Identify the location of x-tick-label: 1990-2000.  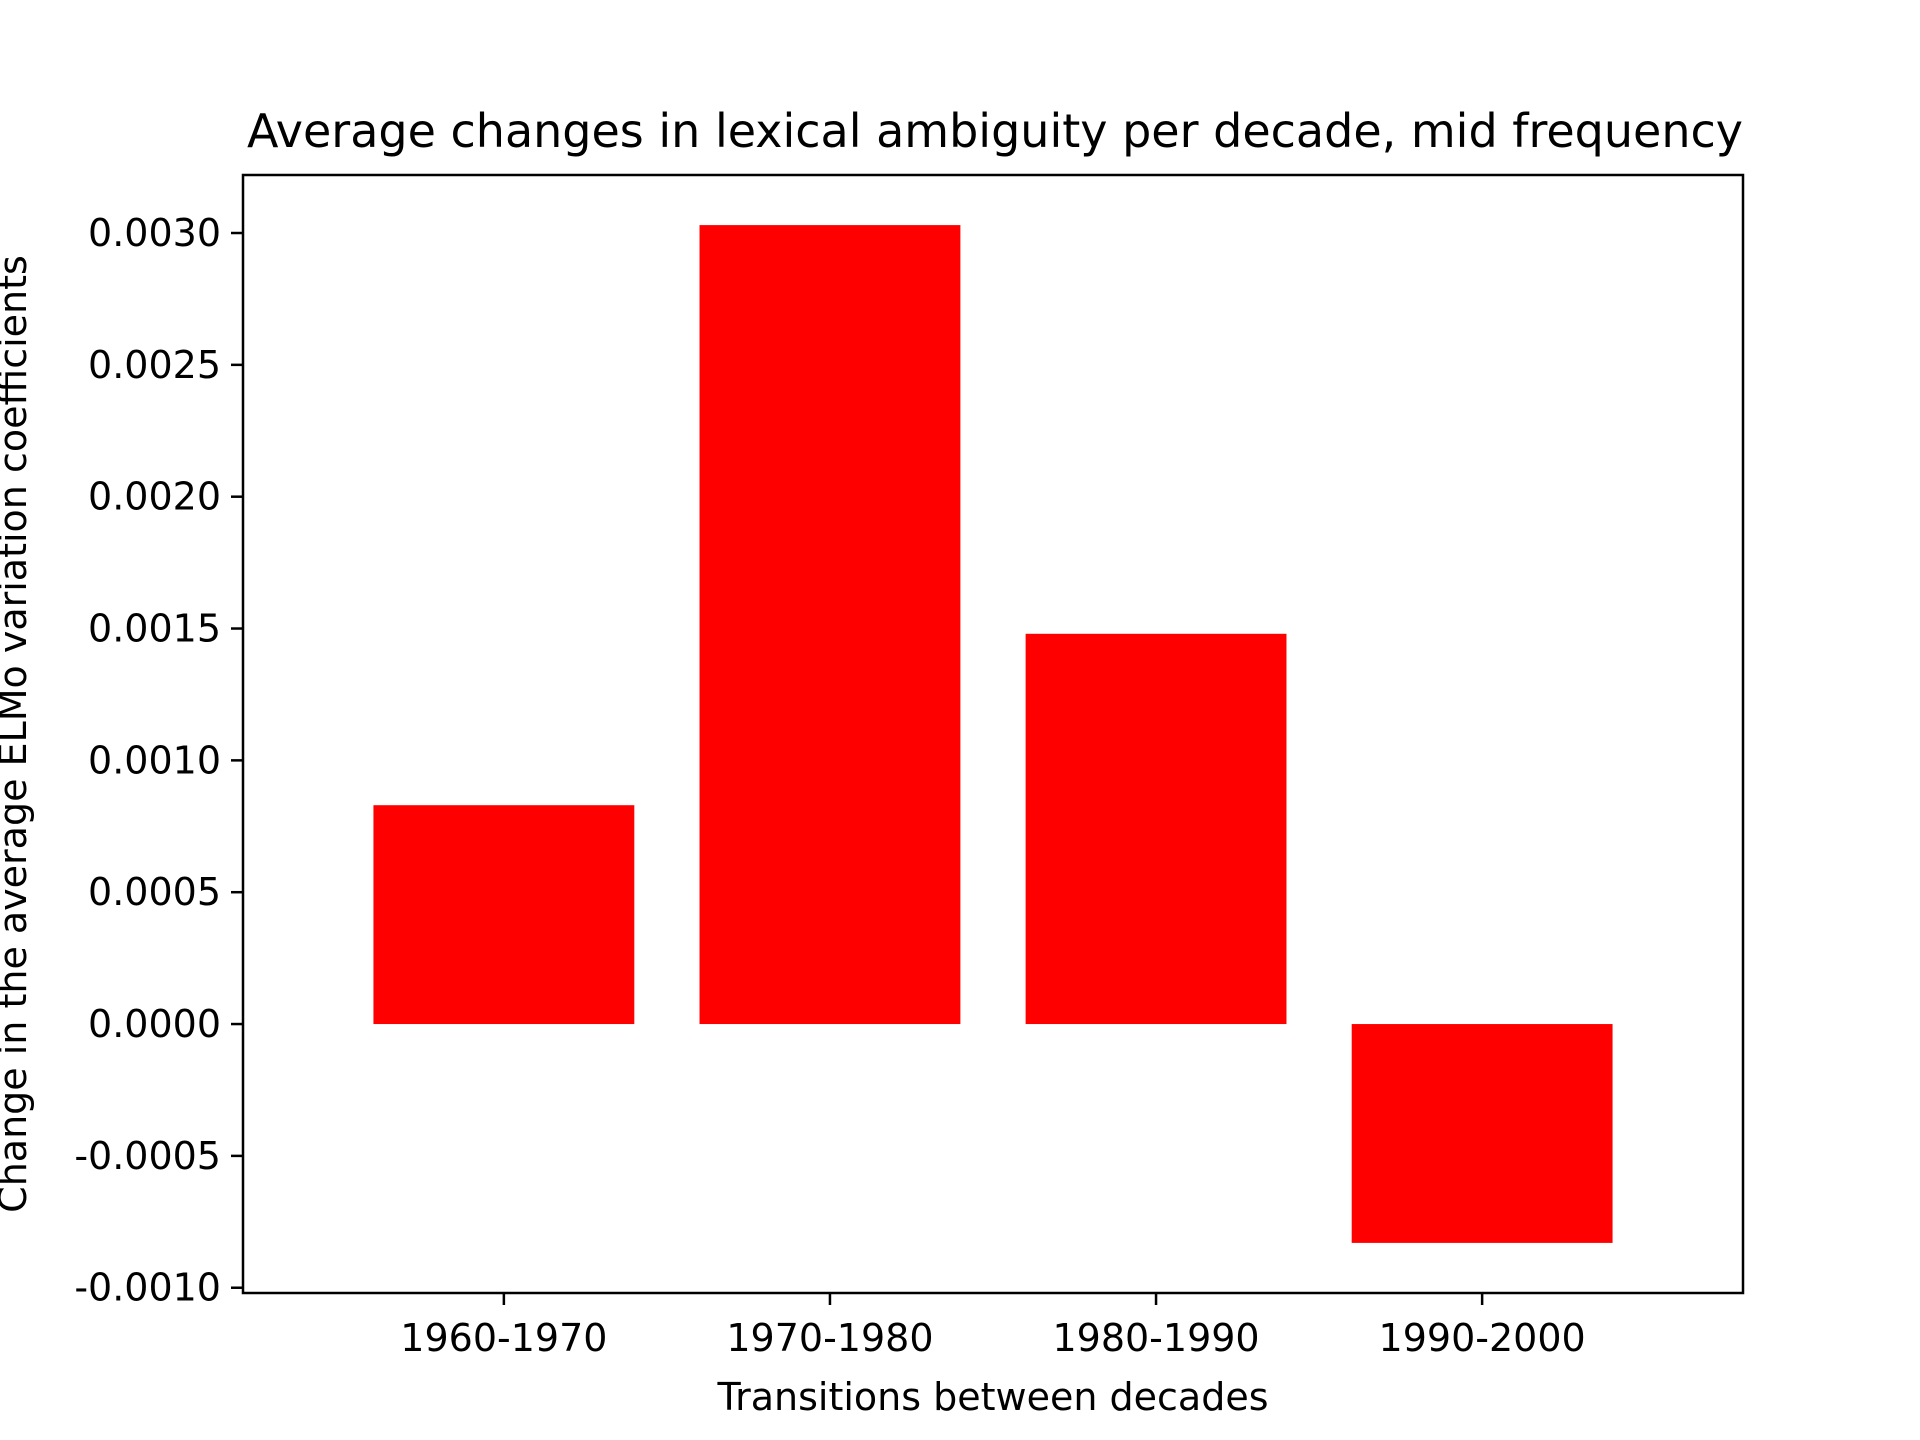
(1482, 1338).